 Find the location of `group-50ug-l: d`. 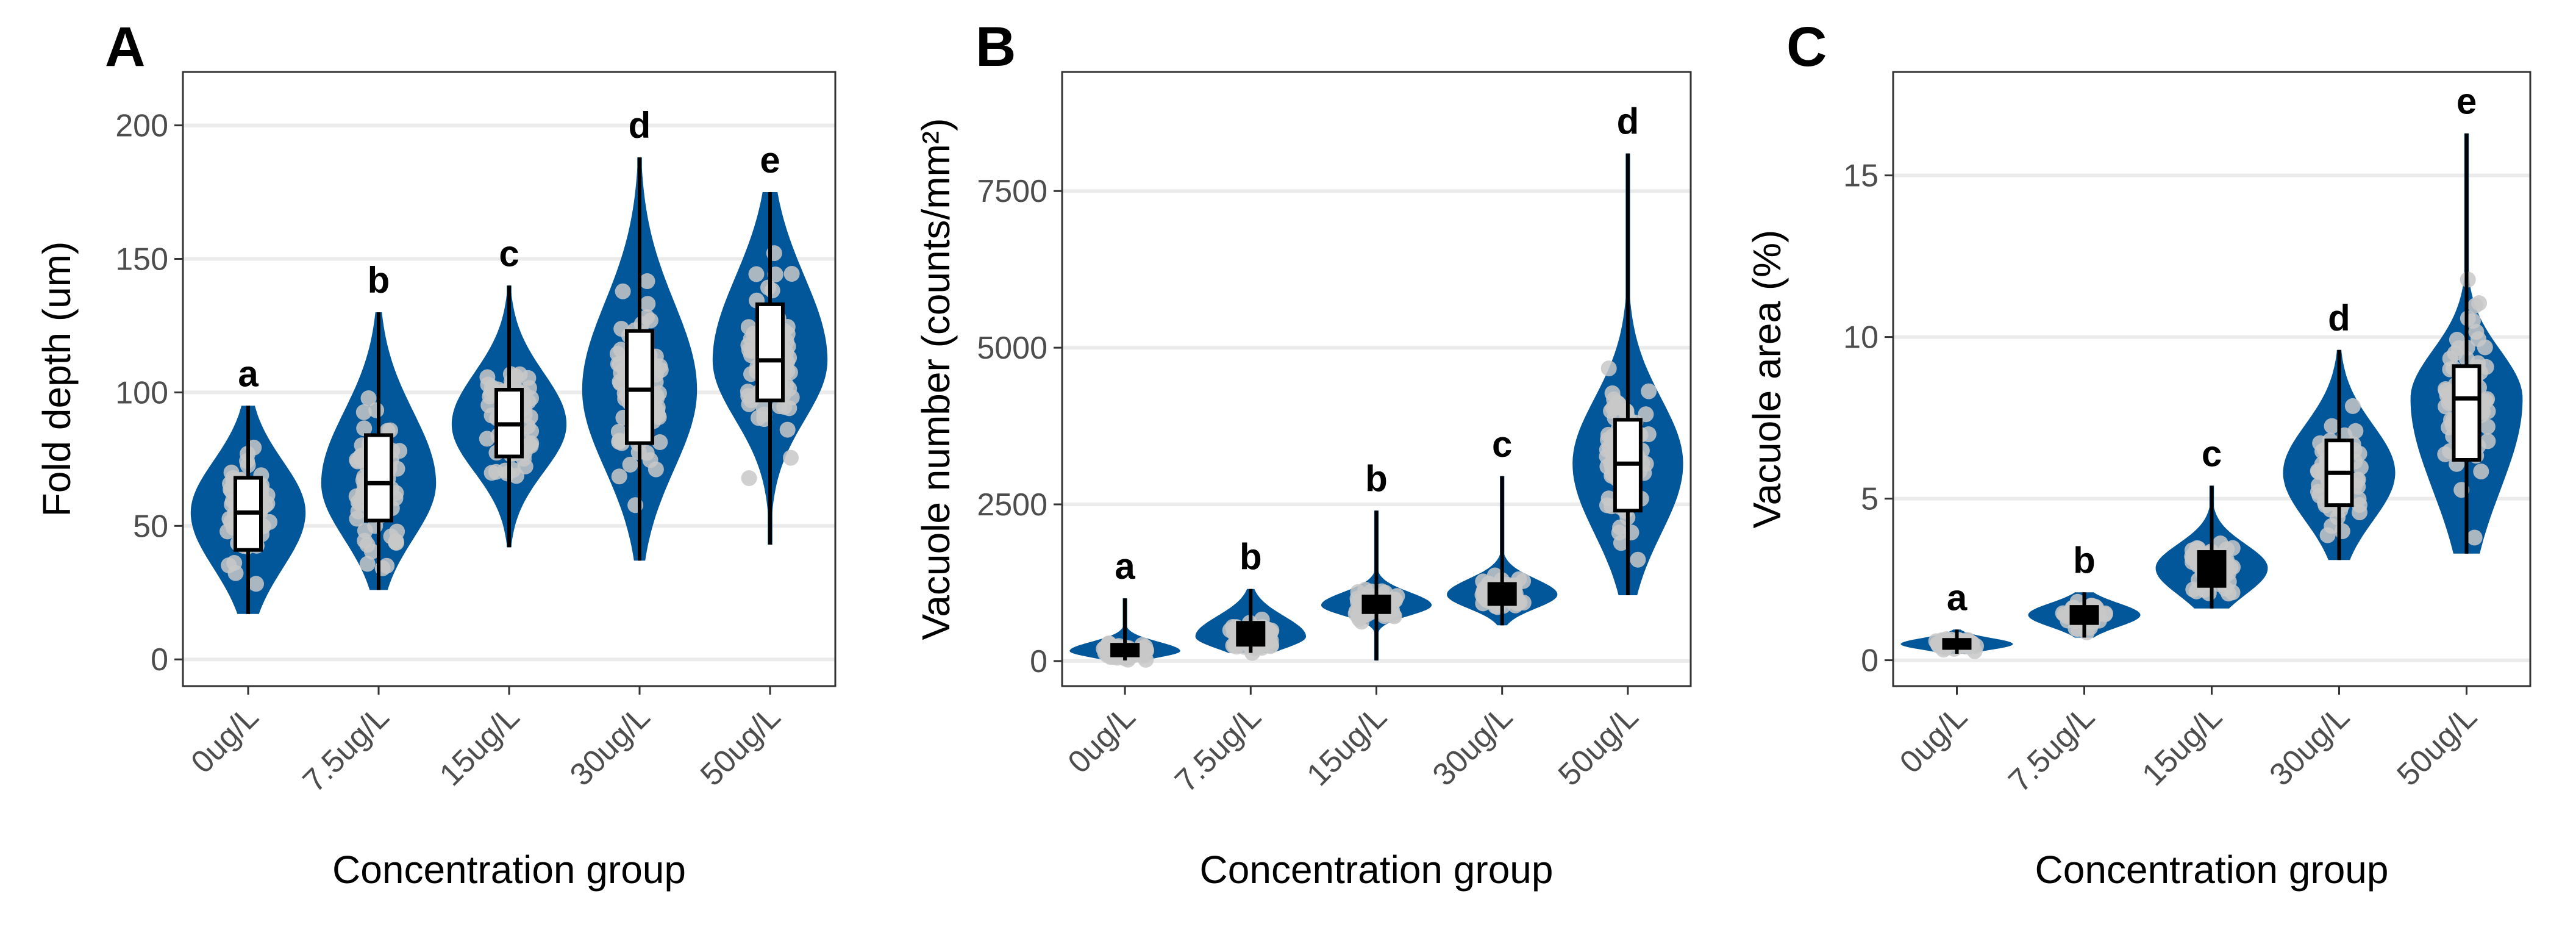

group-50ug-l: d is located at coordinates (1627, 348).